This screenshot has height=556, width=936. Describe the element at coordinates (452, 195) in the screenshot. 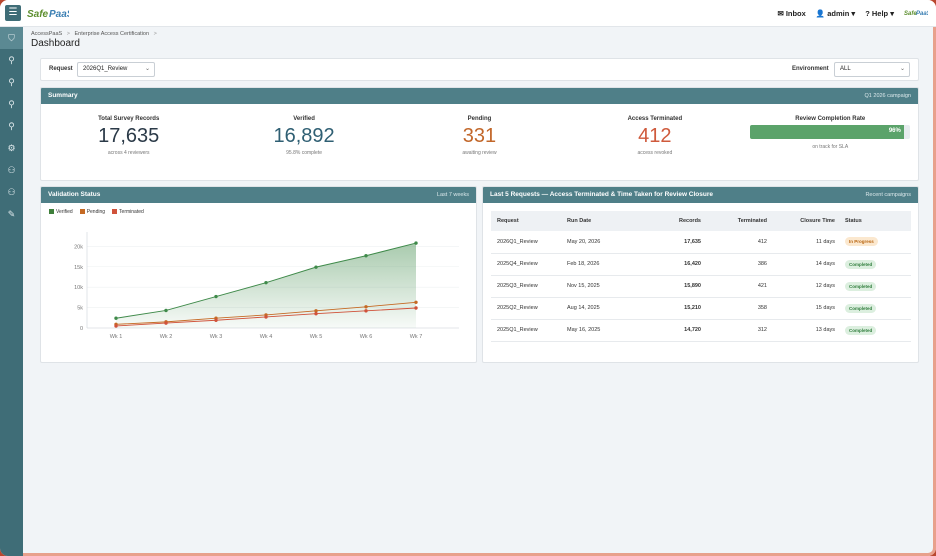

I see `validation-range: Last 7 weeks` at that location.